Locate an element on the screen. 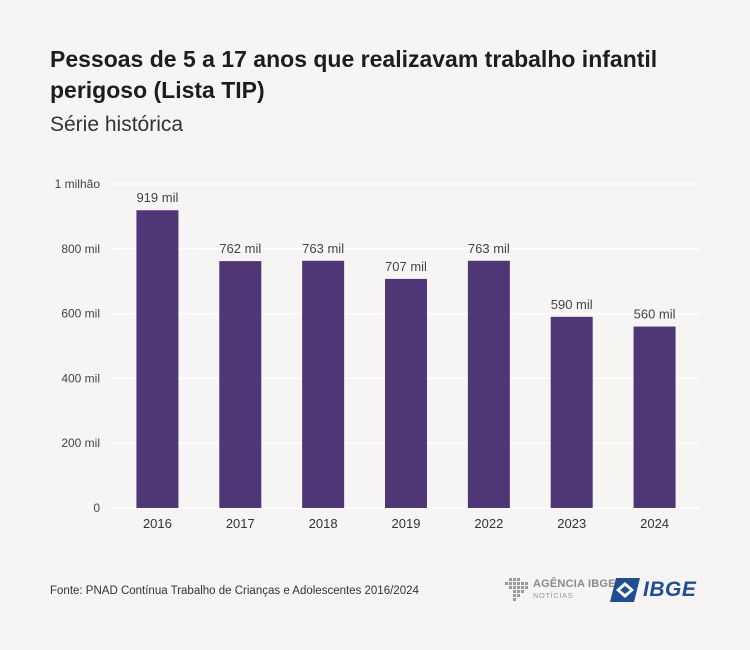 This screenshot has height=650, width=750. bar-2019 is located at coordinates (406, 393).